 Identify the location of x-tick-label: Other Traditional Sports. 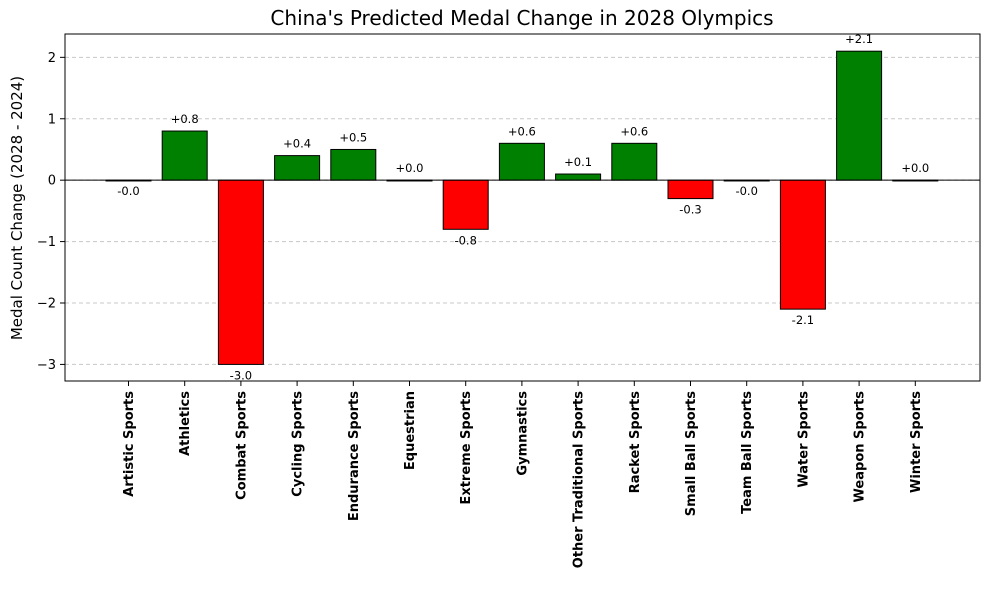
(579, 479).